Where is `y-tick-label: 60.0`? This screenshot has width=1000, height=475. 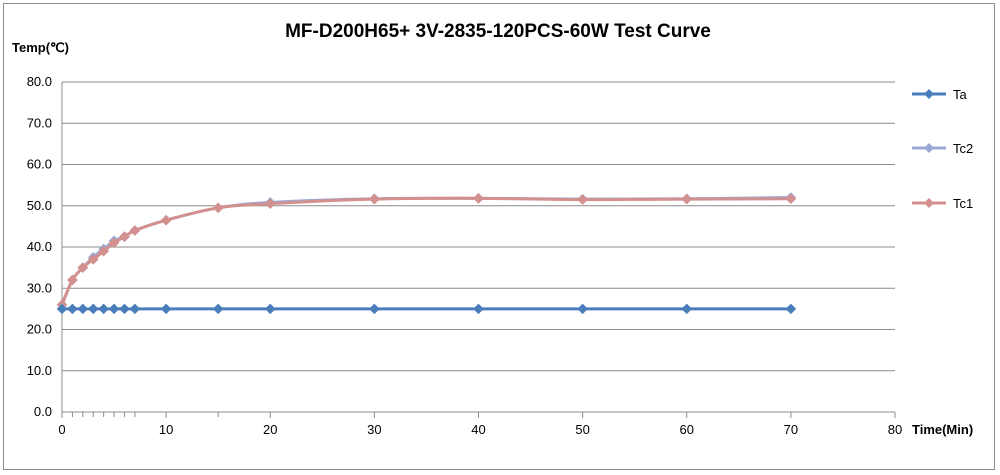 y-tick-label: 60.0 is located at coordinates (39, 164).